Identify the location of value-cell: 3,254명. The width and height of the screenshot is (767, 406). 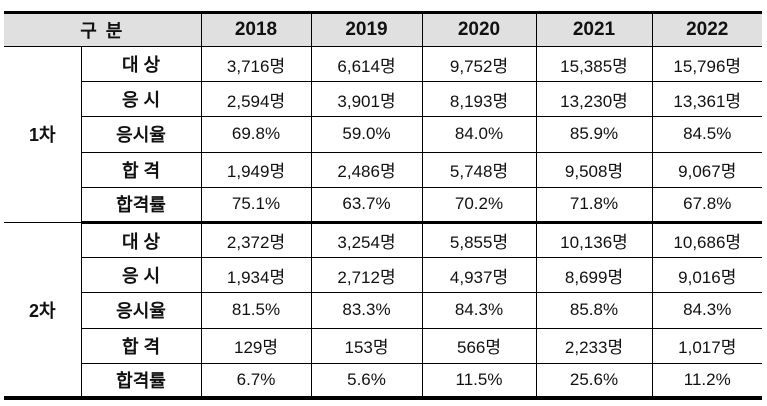
(366, 240).